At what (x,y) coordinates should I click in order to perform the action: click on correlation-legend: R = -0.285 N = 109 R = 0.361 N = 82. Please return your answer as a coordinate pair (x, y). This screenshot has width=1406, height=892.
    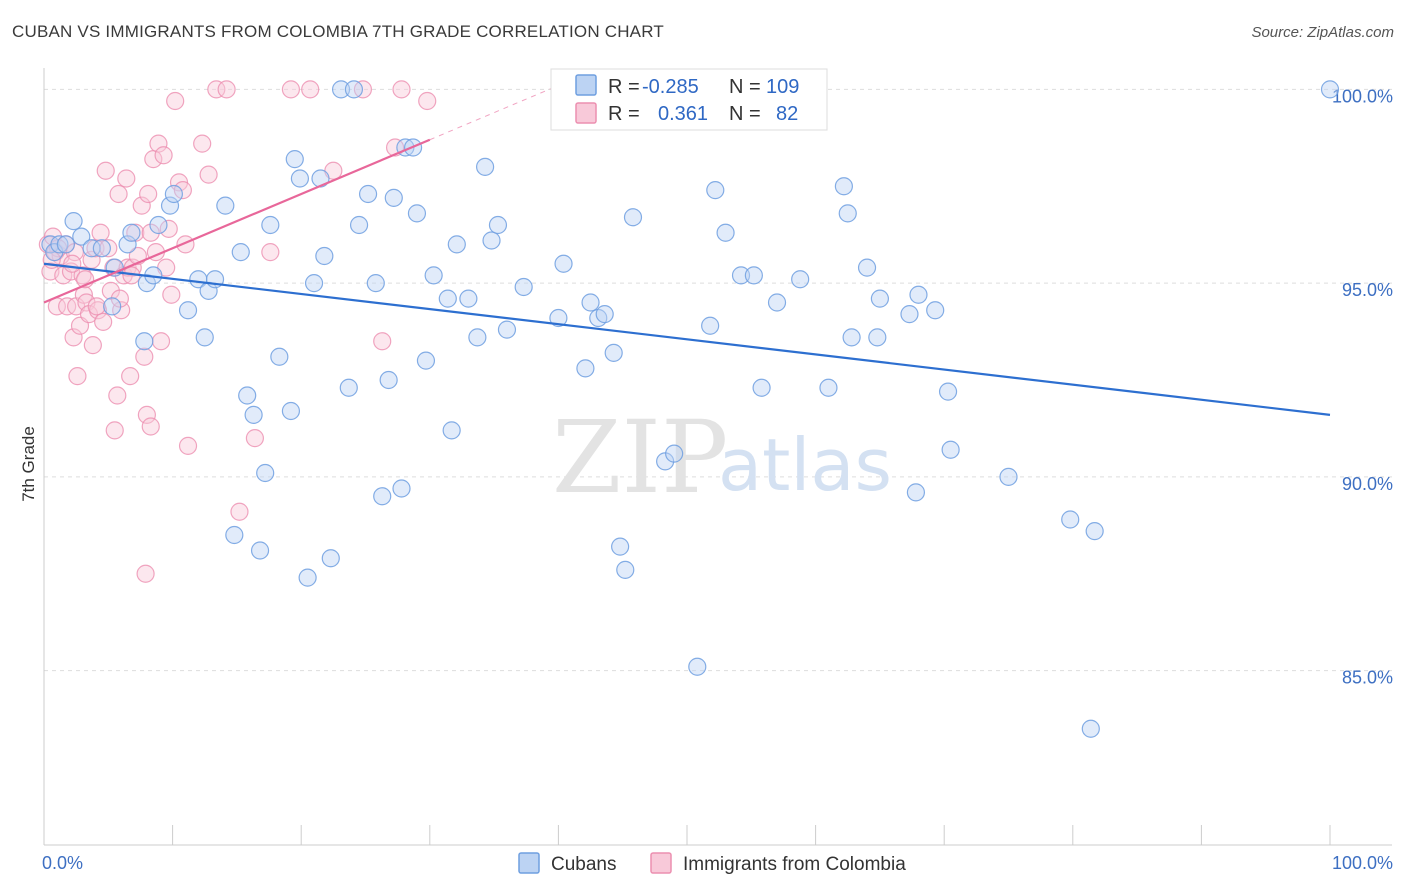
    Looking at the image, I should click on (689, 99).